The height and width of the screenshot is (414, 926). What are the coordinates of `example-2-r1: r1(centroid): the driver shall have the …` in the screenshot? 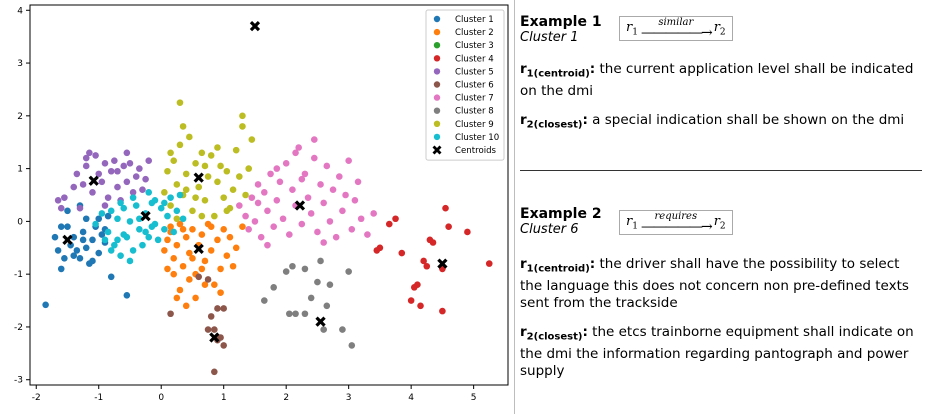 It's located at (720, 284).